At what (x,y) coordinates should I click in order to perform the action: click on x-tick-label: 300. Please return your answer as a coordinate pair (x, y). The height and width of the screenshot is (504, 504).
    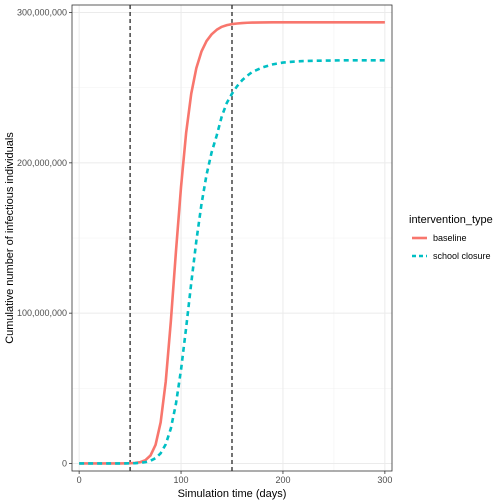
    Looking at the image, I should click on (384, 480).